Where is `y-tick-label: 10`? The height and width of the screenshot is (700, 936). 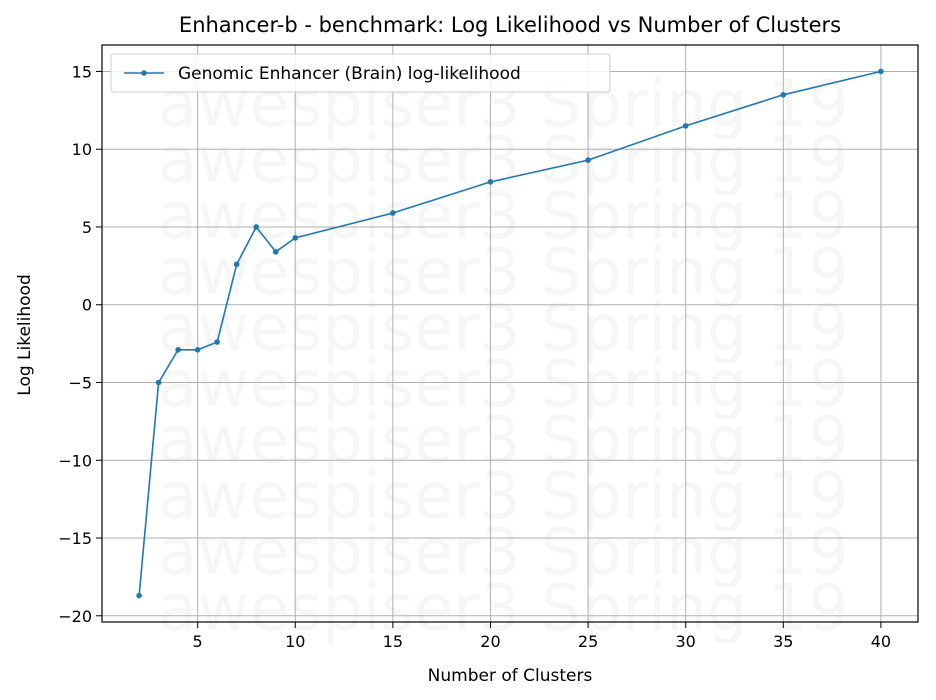
y-tick-label: 10 is located at coordinates (82, 149).